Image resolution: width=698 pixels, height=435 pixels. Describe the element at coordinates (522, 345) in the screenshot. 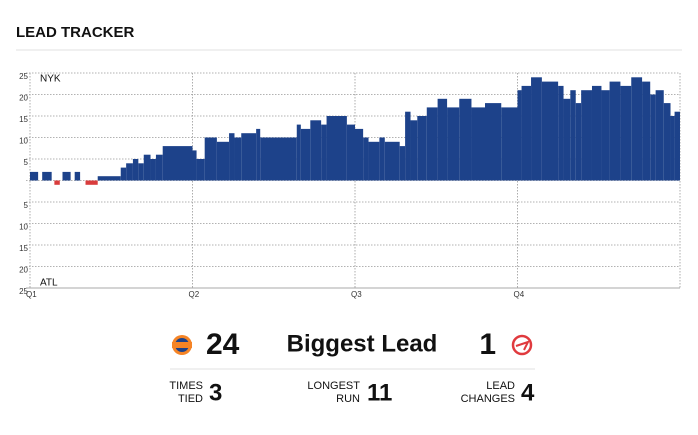

I see `hawks-logo` at that location.